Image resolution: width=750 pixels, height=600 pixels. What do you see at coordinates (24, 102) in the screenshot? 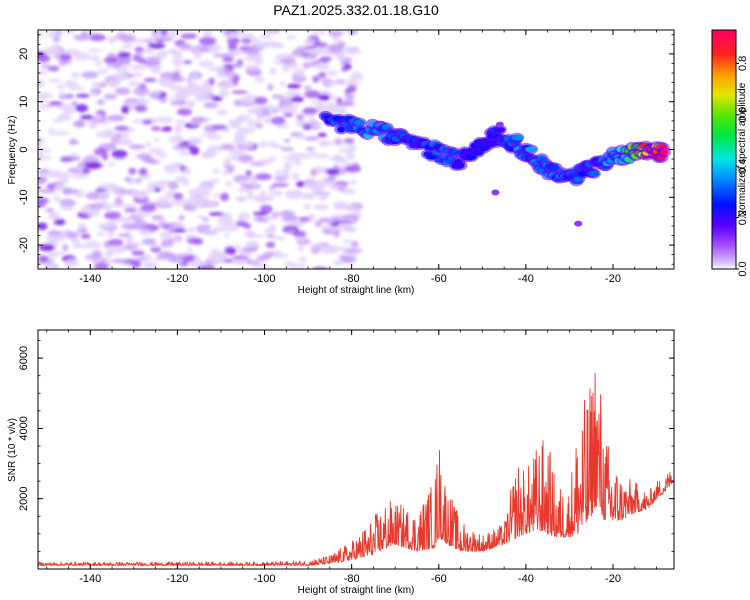
I see `y-tick-label: 10` at bounding box center [24, 102].